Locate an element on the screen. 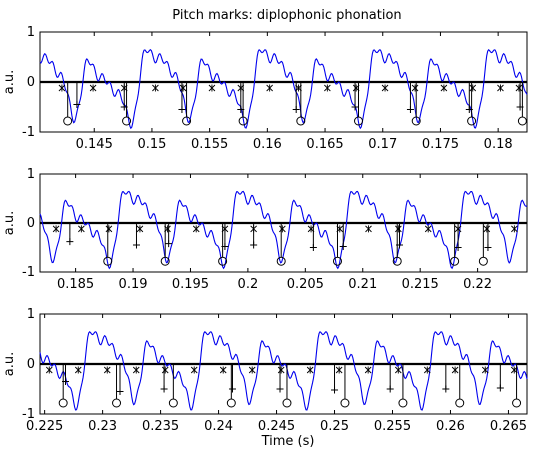 This screenshot has height=454, width=535. x-tick-label: 0.265 is located at coordinates (508, 426).